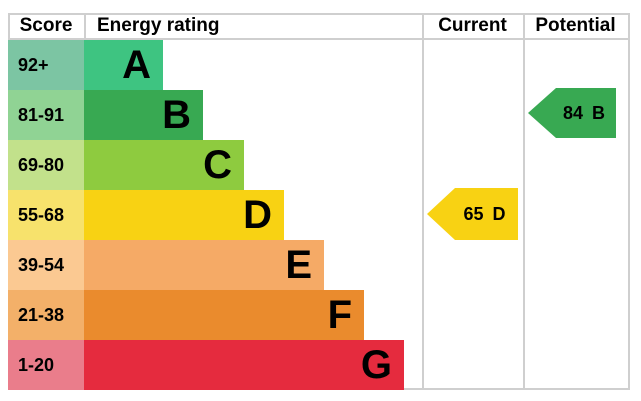 The width and height of the screenshot is (641, 401). Describe the element at coordinates (184, 215) in the screenshot. I see `rating-bar: D` at that location.